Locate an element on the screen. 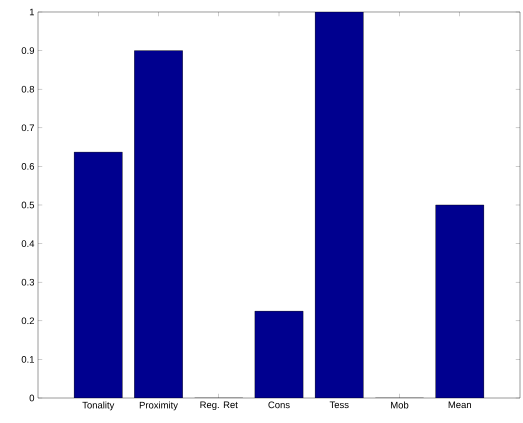 The height and width of the screenshot is (423, 523). x-tick-label: Mob is located at coordinates (399, 405).